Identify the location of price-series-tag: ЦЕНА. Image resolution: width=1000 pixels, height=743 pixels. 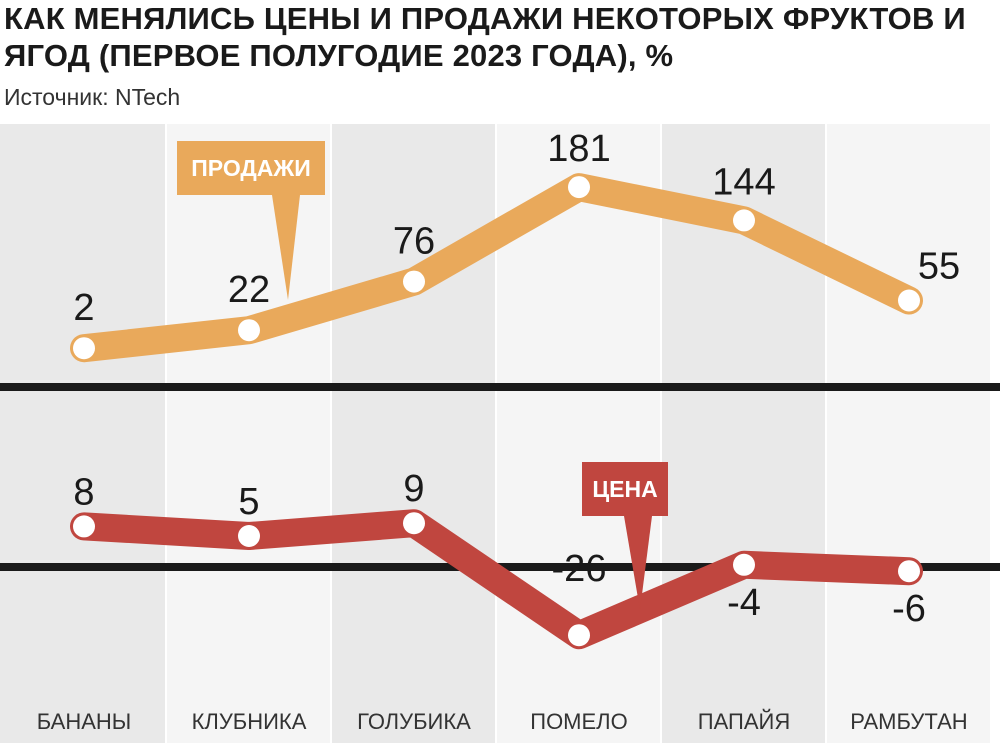
(625, 536).